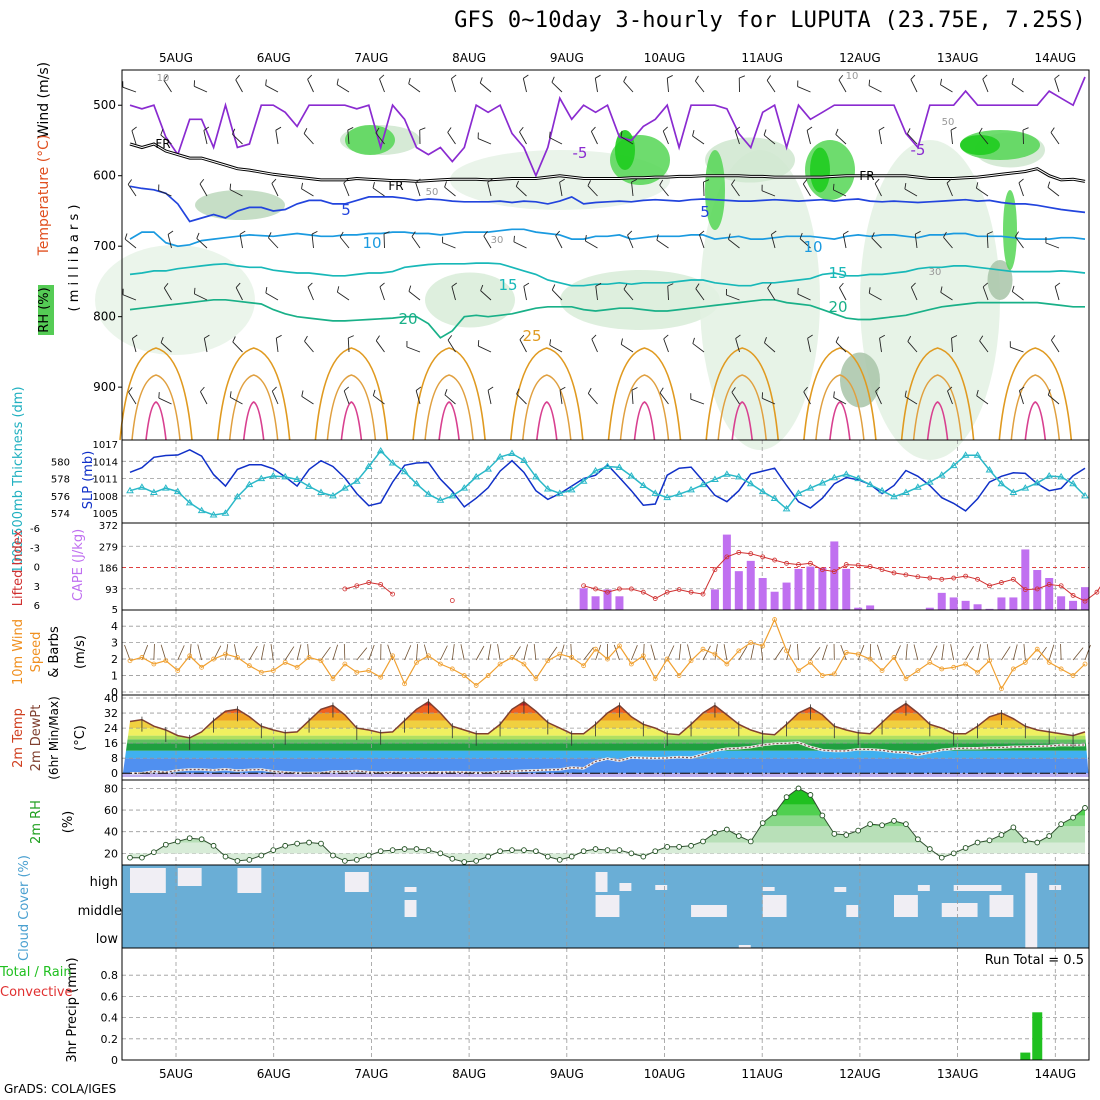 The height and width of the screenshot is (1100, 1100). Describe the element at coordinates (605, 1004) in the screenshot. I see `precip-panel-frame` at that location.